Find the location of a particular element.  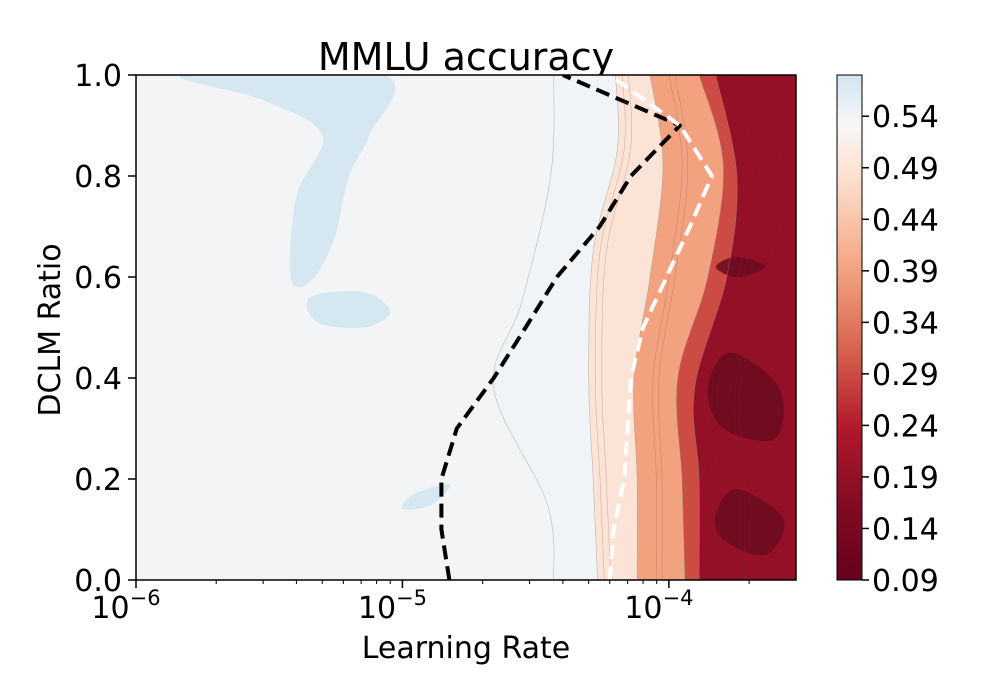

y-tick-label: 0.0 is located at coordinates (98, 581).